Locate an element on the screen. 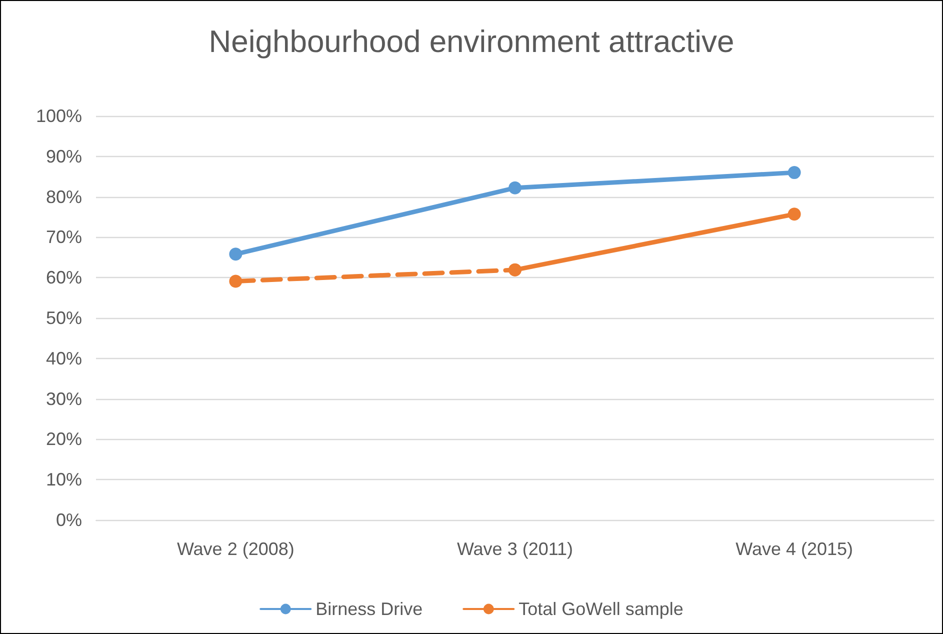  y-tick-label: 100% is located at coordinates (59, 116).